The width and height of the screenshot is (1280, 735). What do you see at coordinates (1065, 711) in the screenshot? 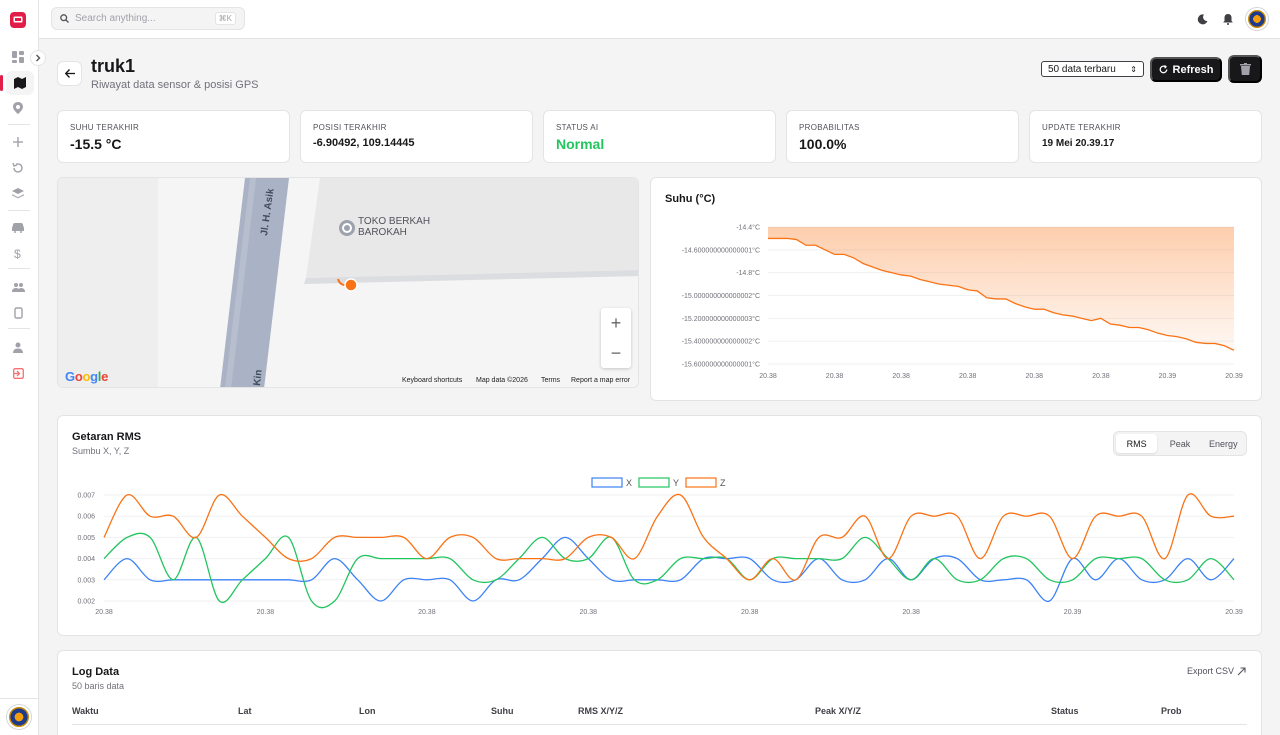
I see `column-header: Status` at bounding box center [1065, 711].